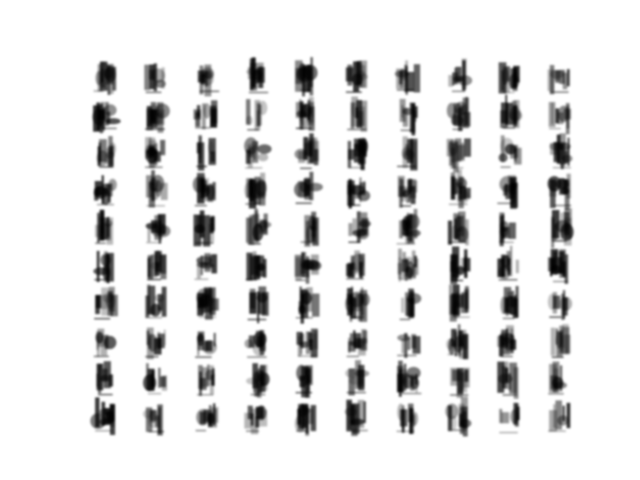 This screenshot has width=640, height=480. What do you see at coordinates (407, 191) in the screenshot?
I see `sample-image-r4-c7` at bounding box center [407, 191].